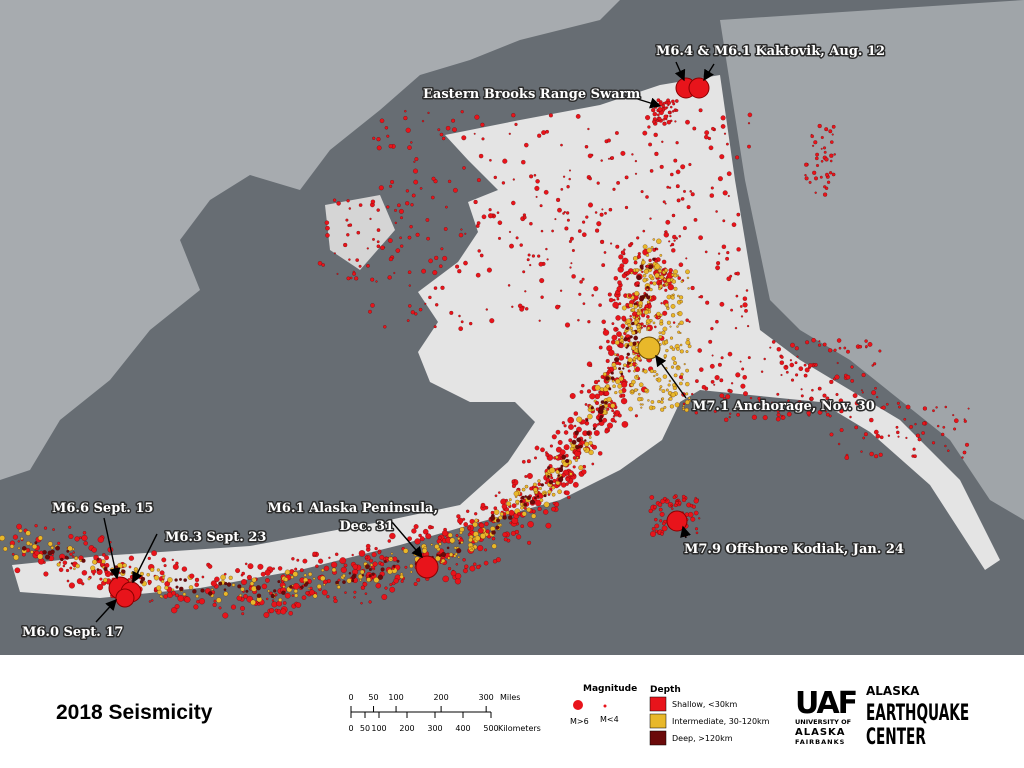  What do you see at coordinates (462, 728) in the screenshot?
I see `scale-label: 400` at bounding box center [462, 728].